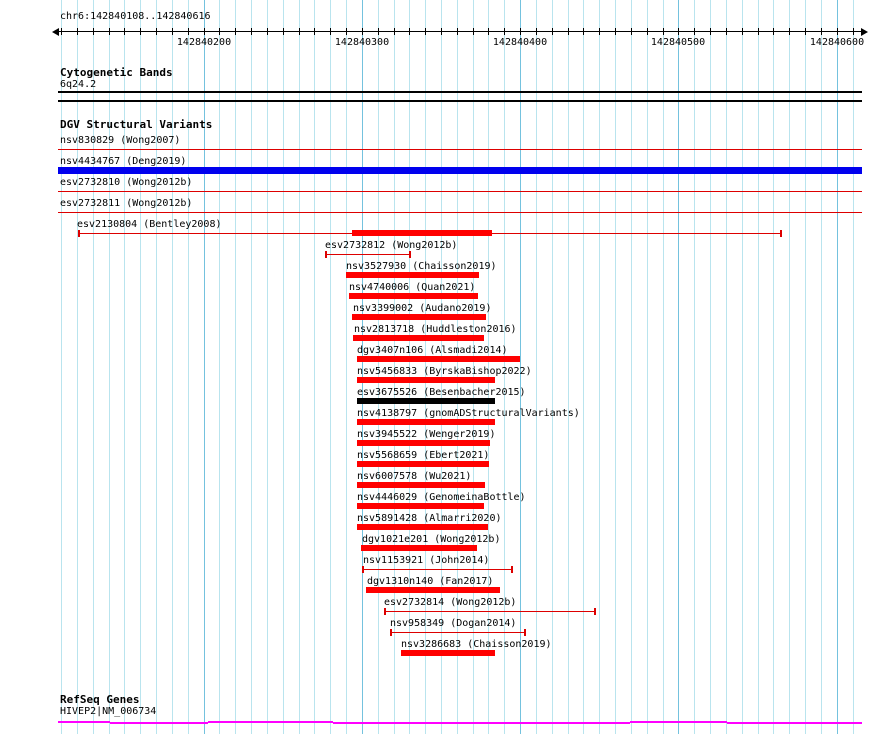  What do you see at coordinates (444, 371) in the screenshot?
I see `variant-label: nsv5456833 (ByrskaBishop2022)` at bounding box center [444, 371].